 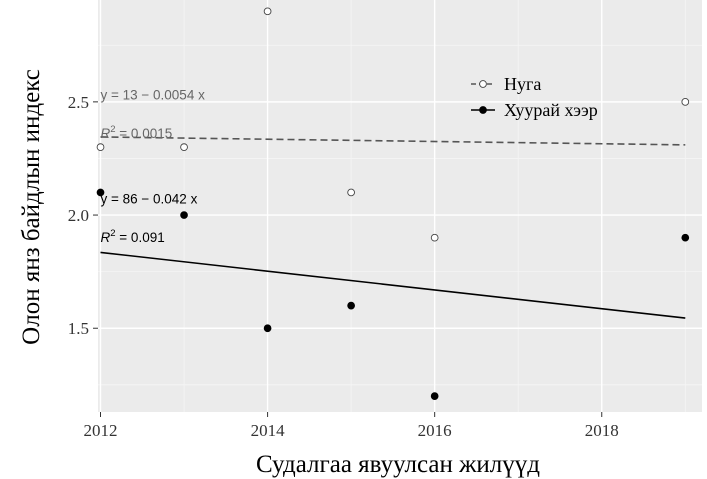 I want to click on x-tick-label: 2016, so click(x=435, y=430).